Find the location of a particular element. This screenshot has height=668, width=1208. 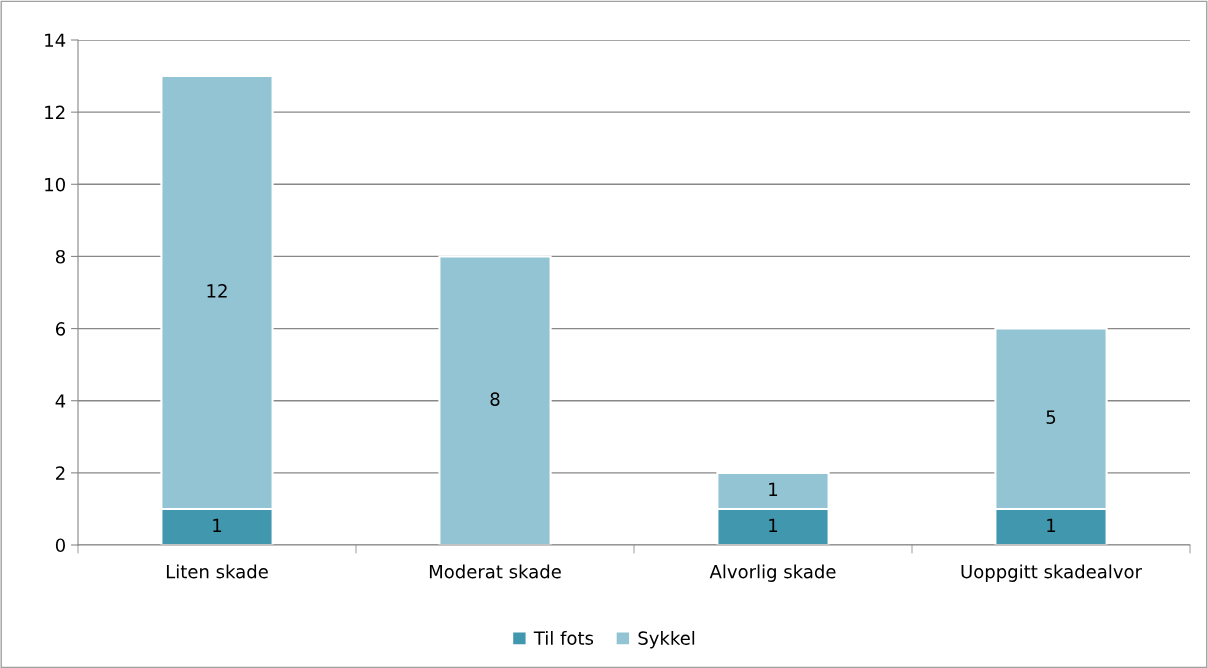

x-tick-label: Alvorlig skade is located at coordinates (772, 573).